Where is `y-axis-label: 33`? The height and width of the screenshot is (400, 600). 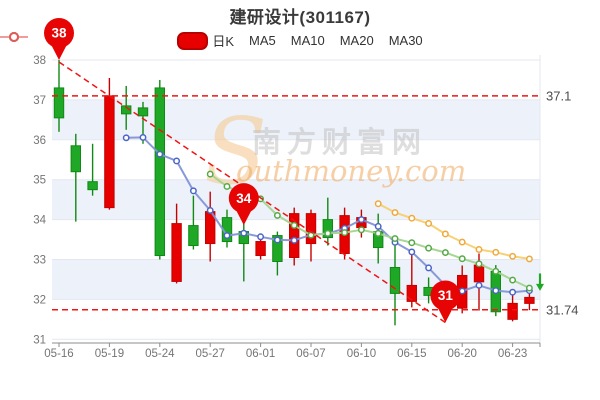 y-axis-label: 33 is located at coordinates (39, 261).